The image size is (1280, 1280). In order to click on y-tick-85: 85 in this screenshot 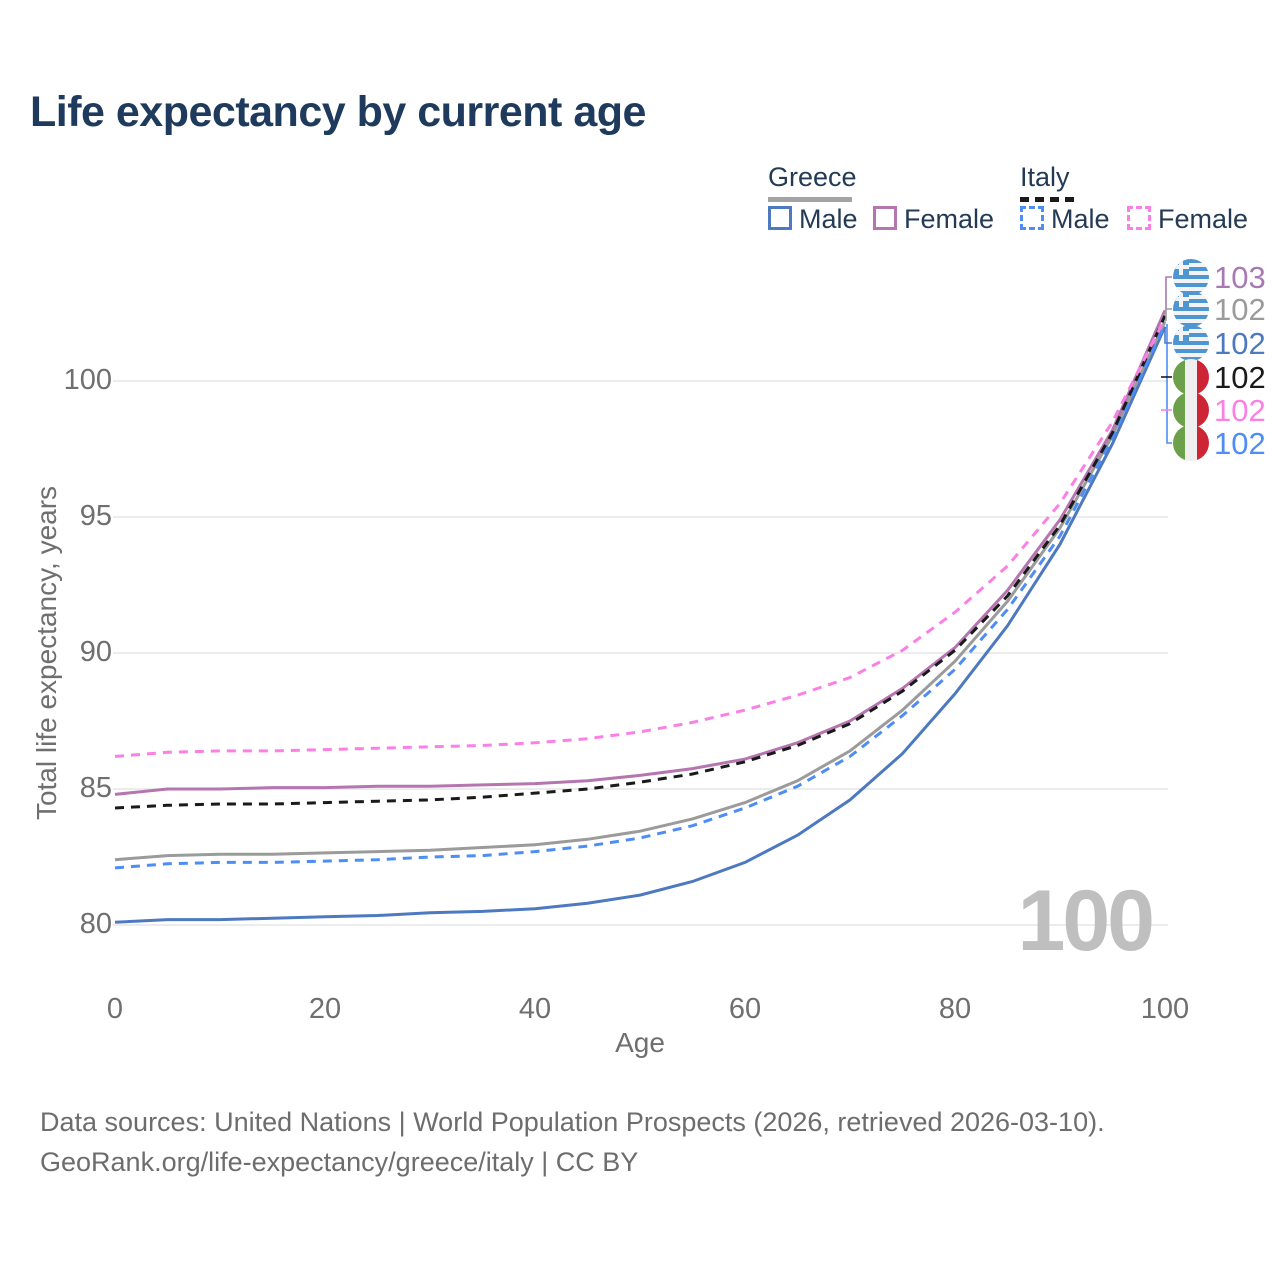, I will do `click(95, 788)`.